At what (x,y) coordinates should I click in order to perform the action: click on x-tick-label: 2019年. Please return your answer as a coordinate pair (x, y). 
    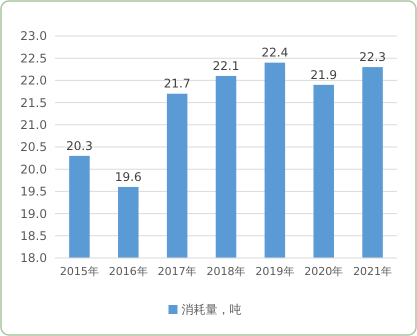
    Looking at the image, I should click on (274, 271).